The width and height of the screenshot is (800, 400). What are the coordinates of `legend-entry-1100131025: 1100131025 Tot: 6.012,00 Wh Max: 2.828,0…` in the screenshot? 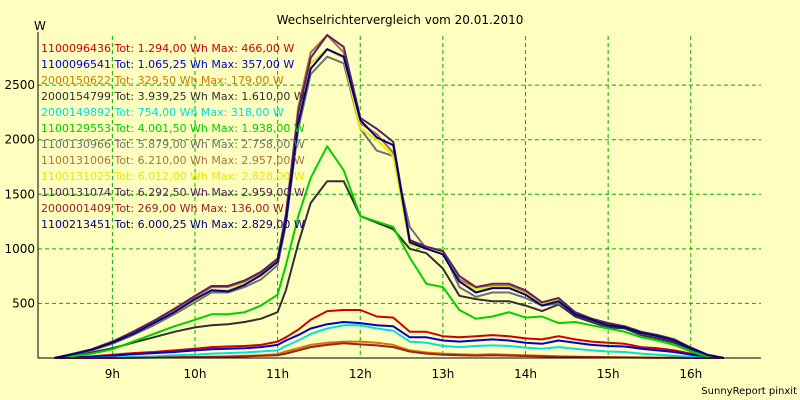 It's located at (173, 176).